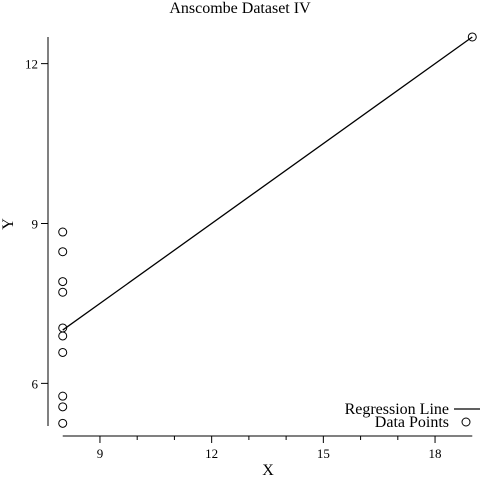 The image size is (480, 480). What do you see at coordinates (435, 453) in the screenshot?
I see `x-tick-label-18: 18` at bounding box center [435, 453].